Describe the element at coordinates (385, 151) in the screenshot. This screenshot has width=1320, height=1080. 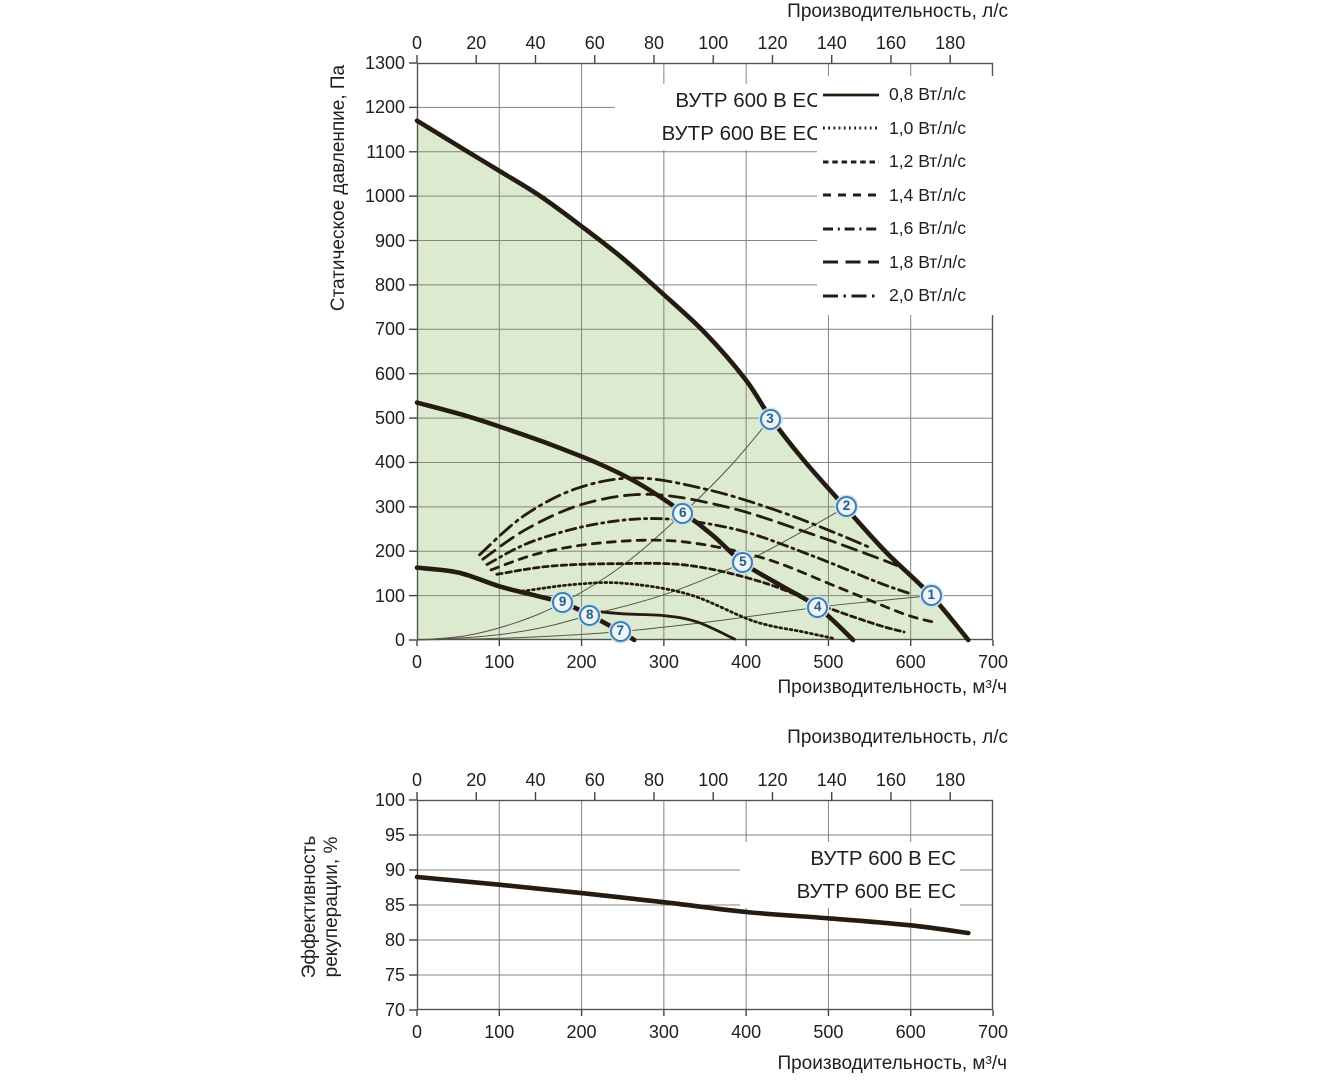
I see `y-tick-label-1100: 1100` at that location.